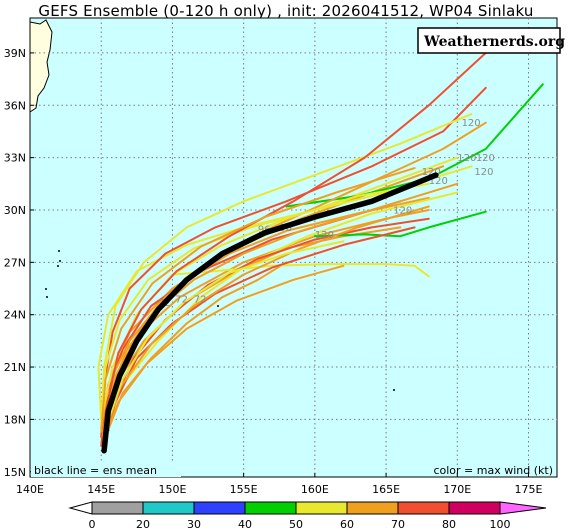 This screenshot has height=532, width=572. Describe the element at coordinates (529, 489) in the screenshot. I see `lon-label: 175E` at that location.